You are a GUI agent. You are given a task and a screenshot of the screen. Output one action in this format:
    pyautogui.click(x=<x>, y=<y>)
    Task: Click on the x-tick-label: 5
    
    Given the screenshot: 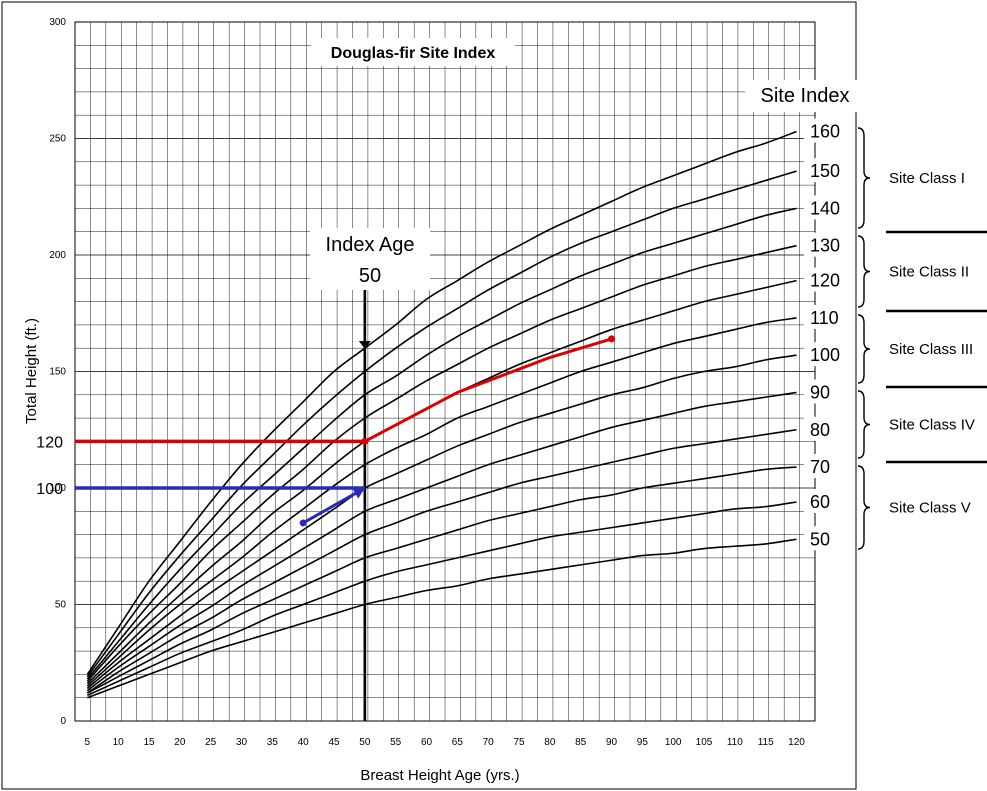 What is the action you would take?
    pyautogui.click(x=88, y=742)
    